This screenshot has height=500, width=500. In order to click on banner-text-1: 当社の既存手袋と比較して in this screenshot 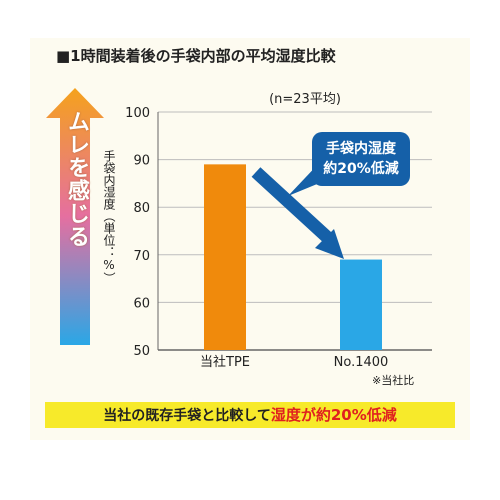, I will do `click(187, 416)`.